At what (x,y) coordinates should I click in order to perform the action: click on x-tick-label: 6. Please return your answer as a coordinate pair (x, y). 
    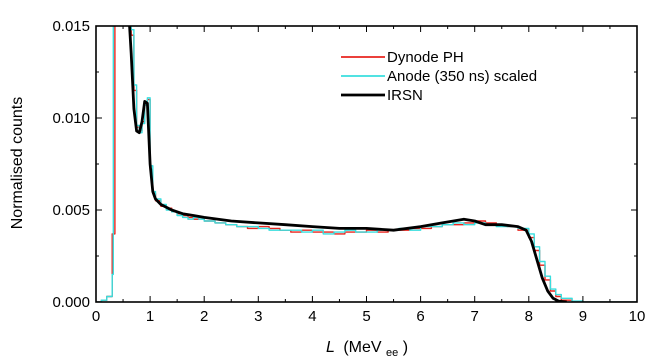
    Looking at the image, I should click on (420, 316).